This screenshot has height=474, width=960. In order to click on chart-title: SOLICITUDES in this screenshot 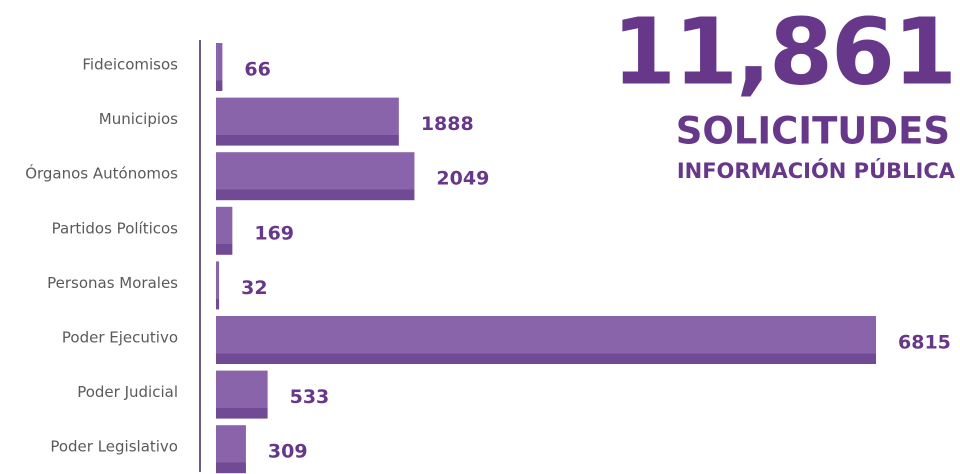, I will do `click(813, 131)`.